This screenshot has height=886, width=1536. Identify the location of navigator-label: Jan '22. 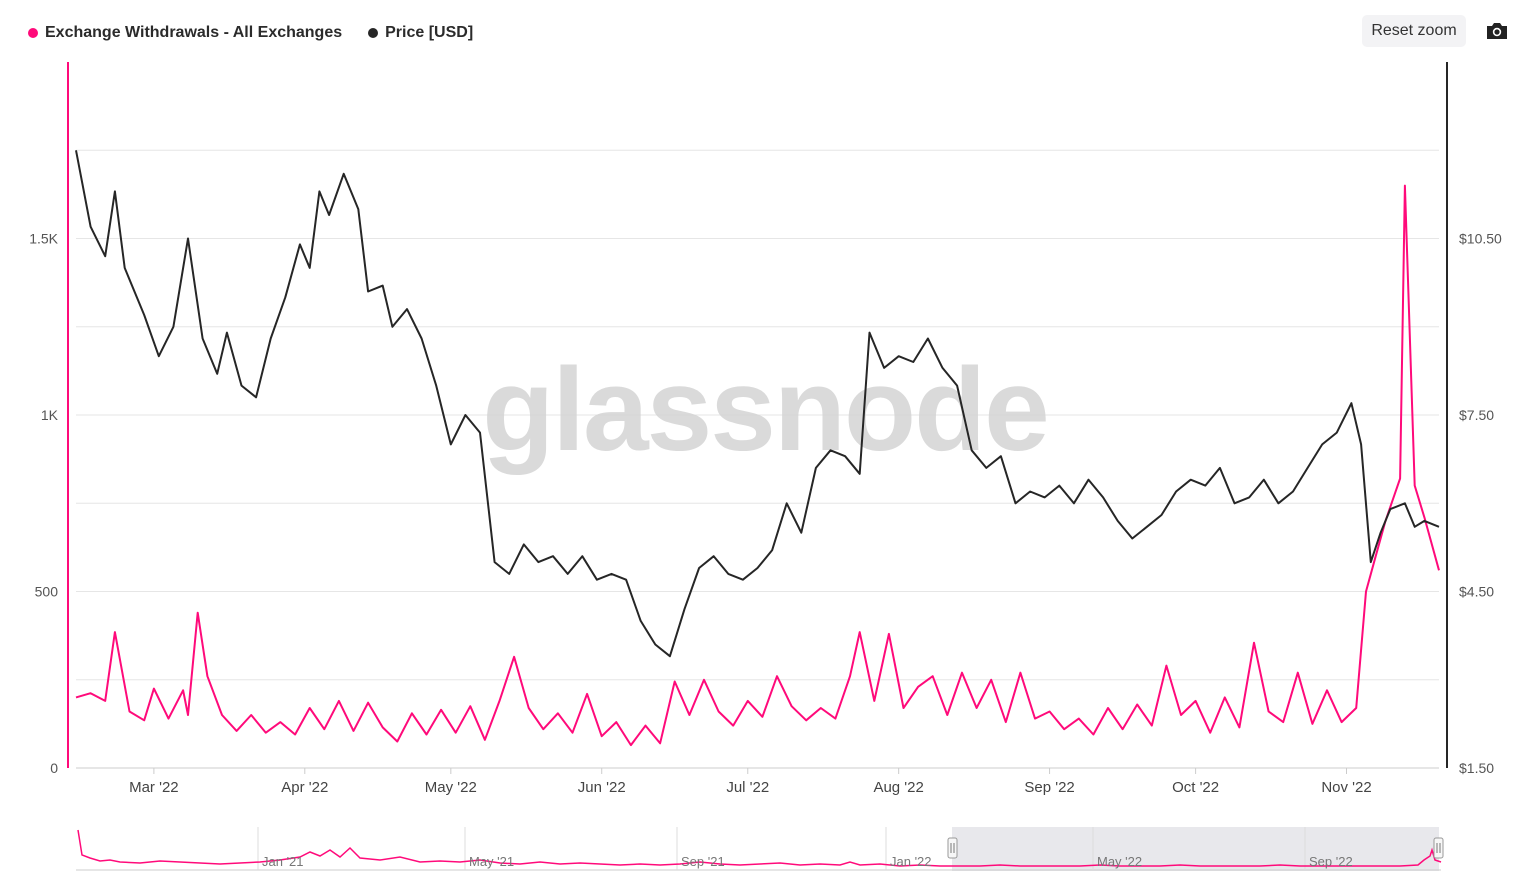
(911, 861).